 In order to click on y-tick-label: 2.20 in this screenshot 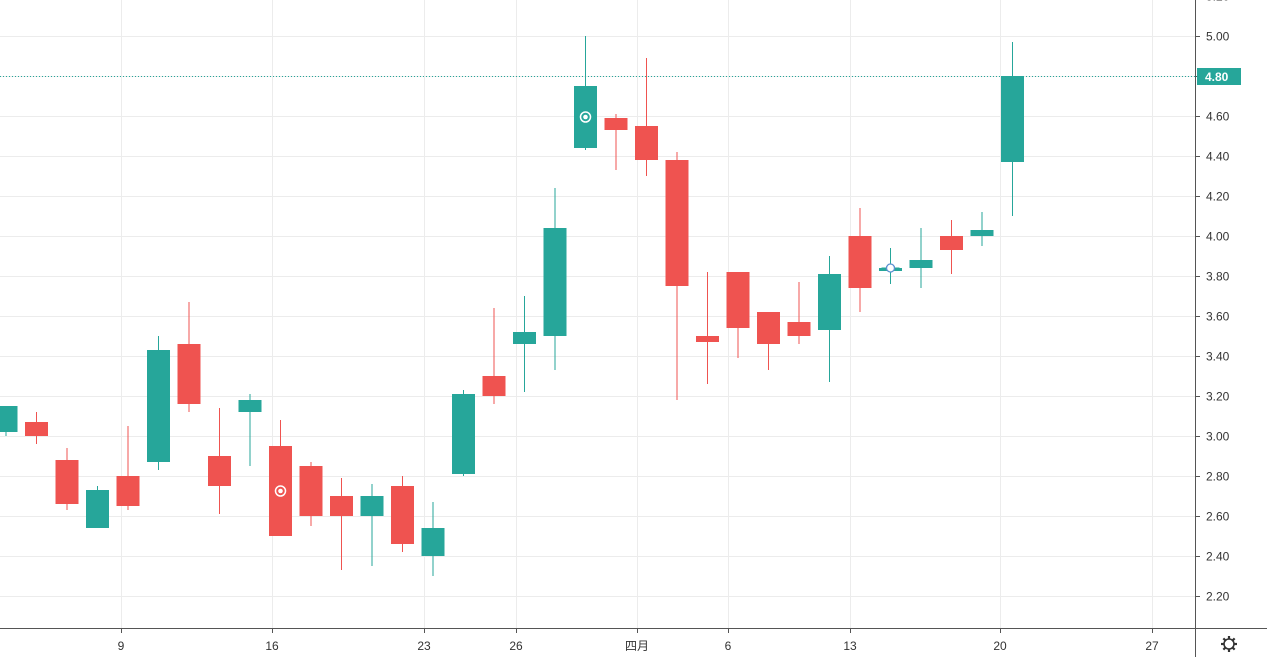, I will do `click(1218, 597)`.